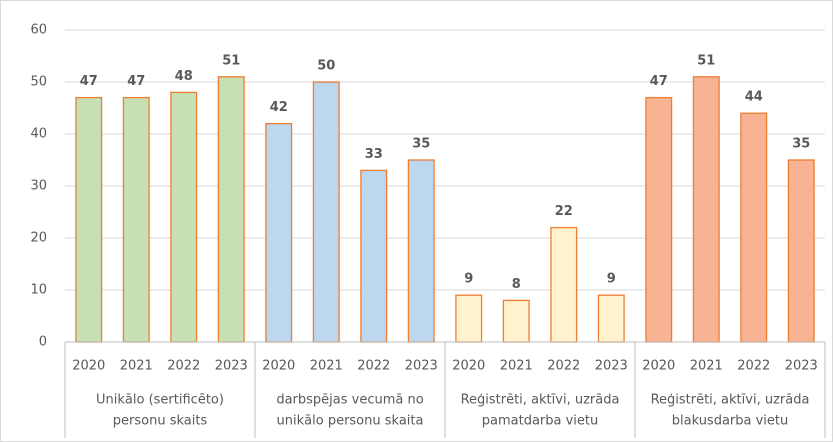 Image resolution: width=833 pixels, height=442 pixels. I want to click on y-tick-label: 10, so click(38, 290).